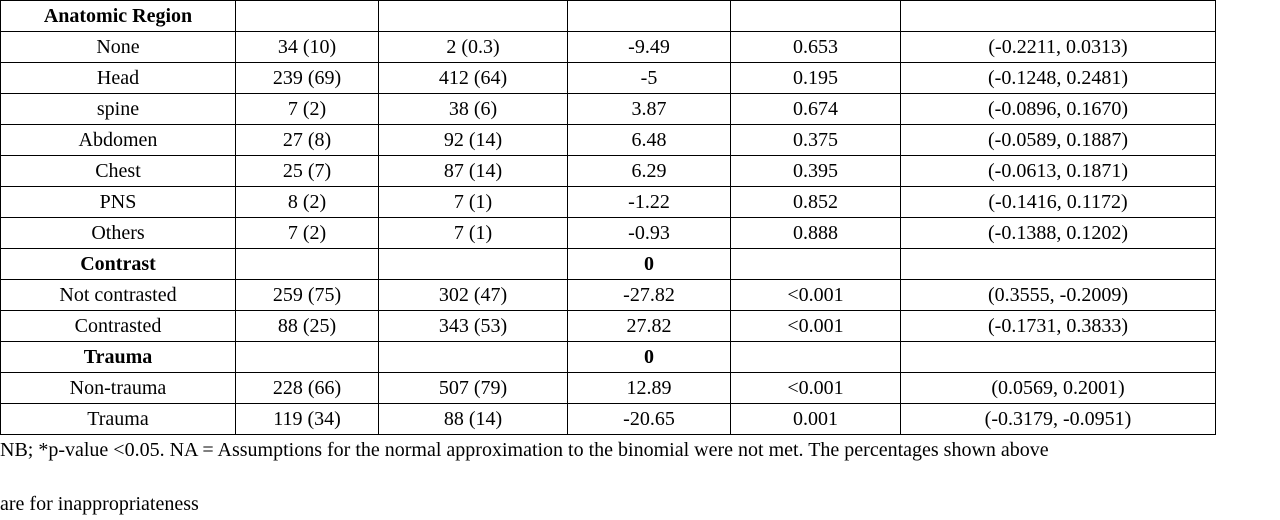  I want to click on table-cell: -9.49, so click(649, 47).